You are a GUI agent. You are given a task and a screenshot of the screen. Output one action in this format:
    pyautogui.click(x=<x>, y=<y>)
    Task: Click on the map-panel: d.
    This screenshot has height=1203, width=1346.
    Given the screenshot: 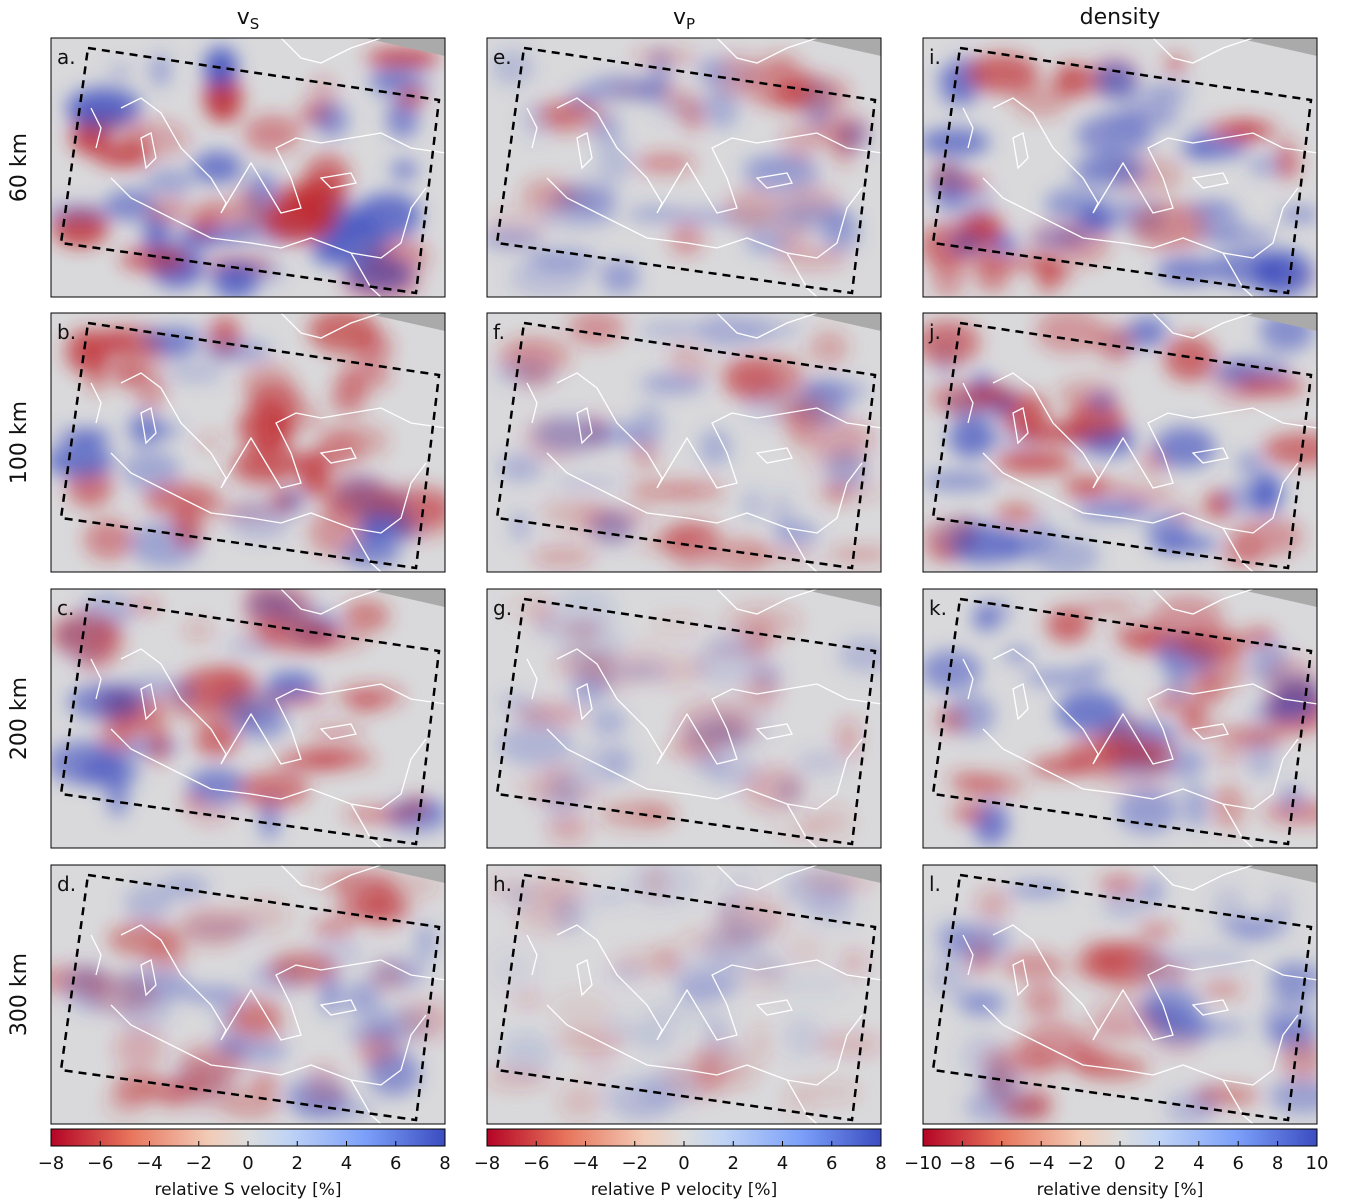 What is the action you would take?
    pyautogui.click(x=248, y=994)
    